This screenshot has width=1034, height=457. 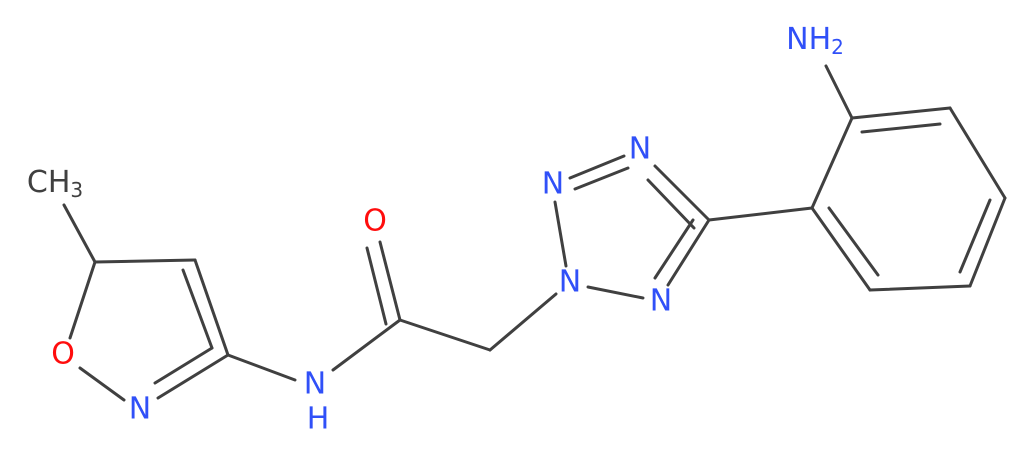 I want to click on atom-label: CH3, so click(x=55, y=183).